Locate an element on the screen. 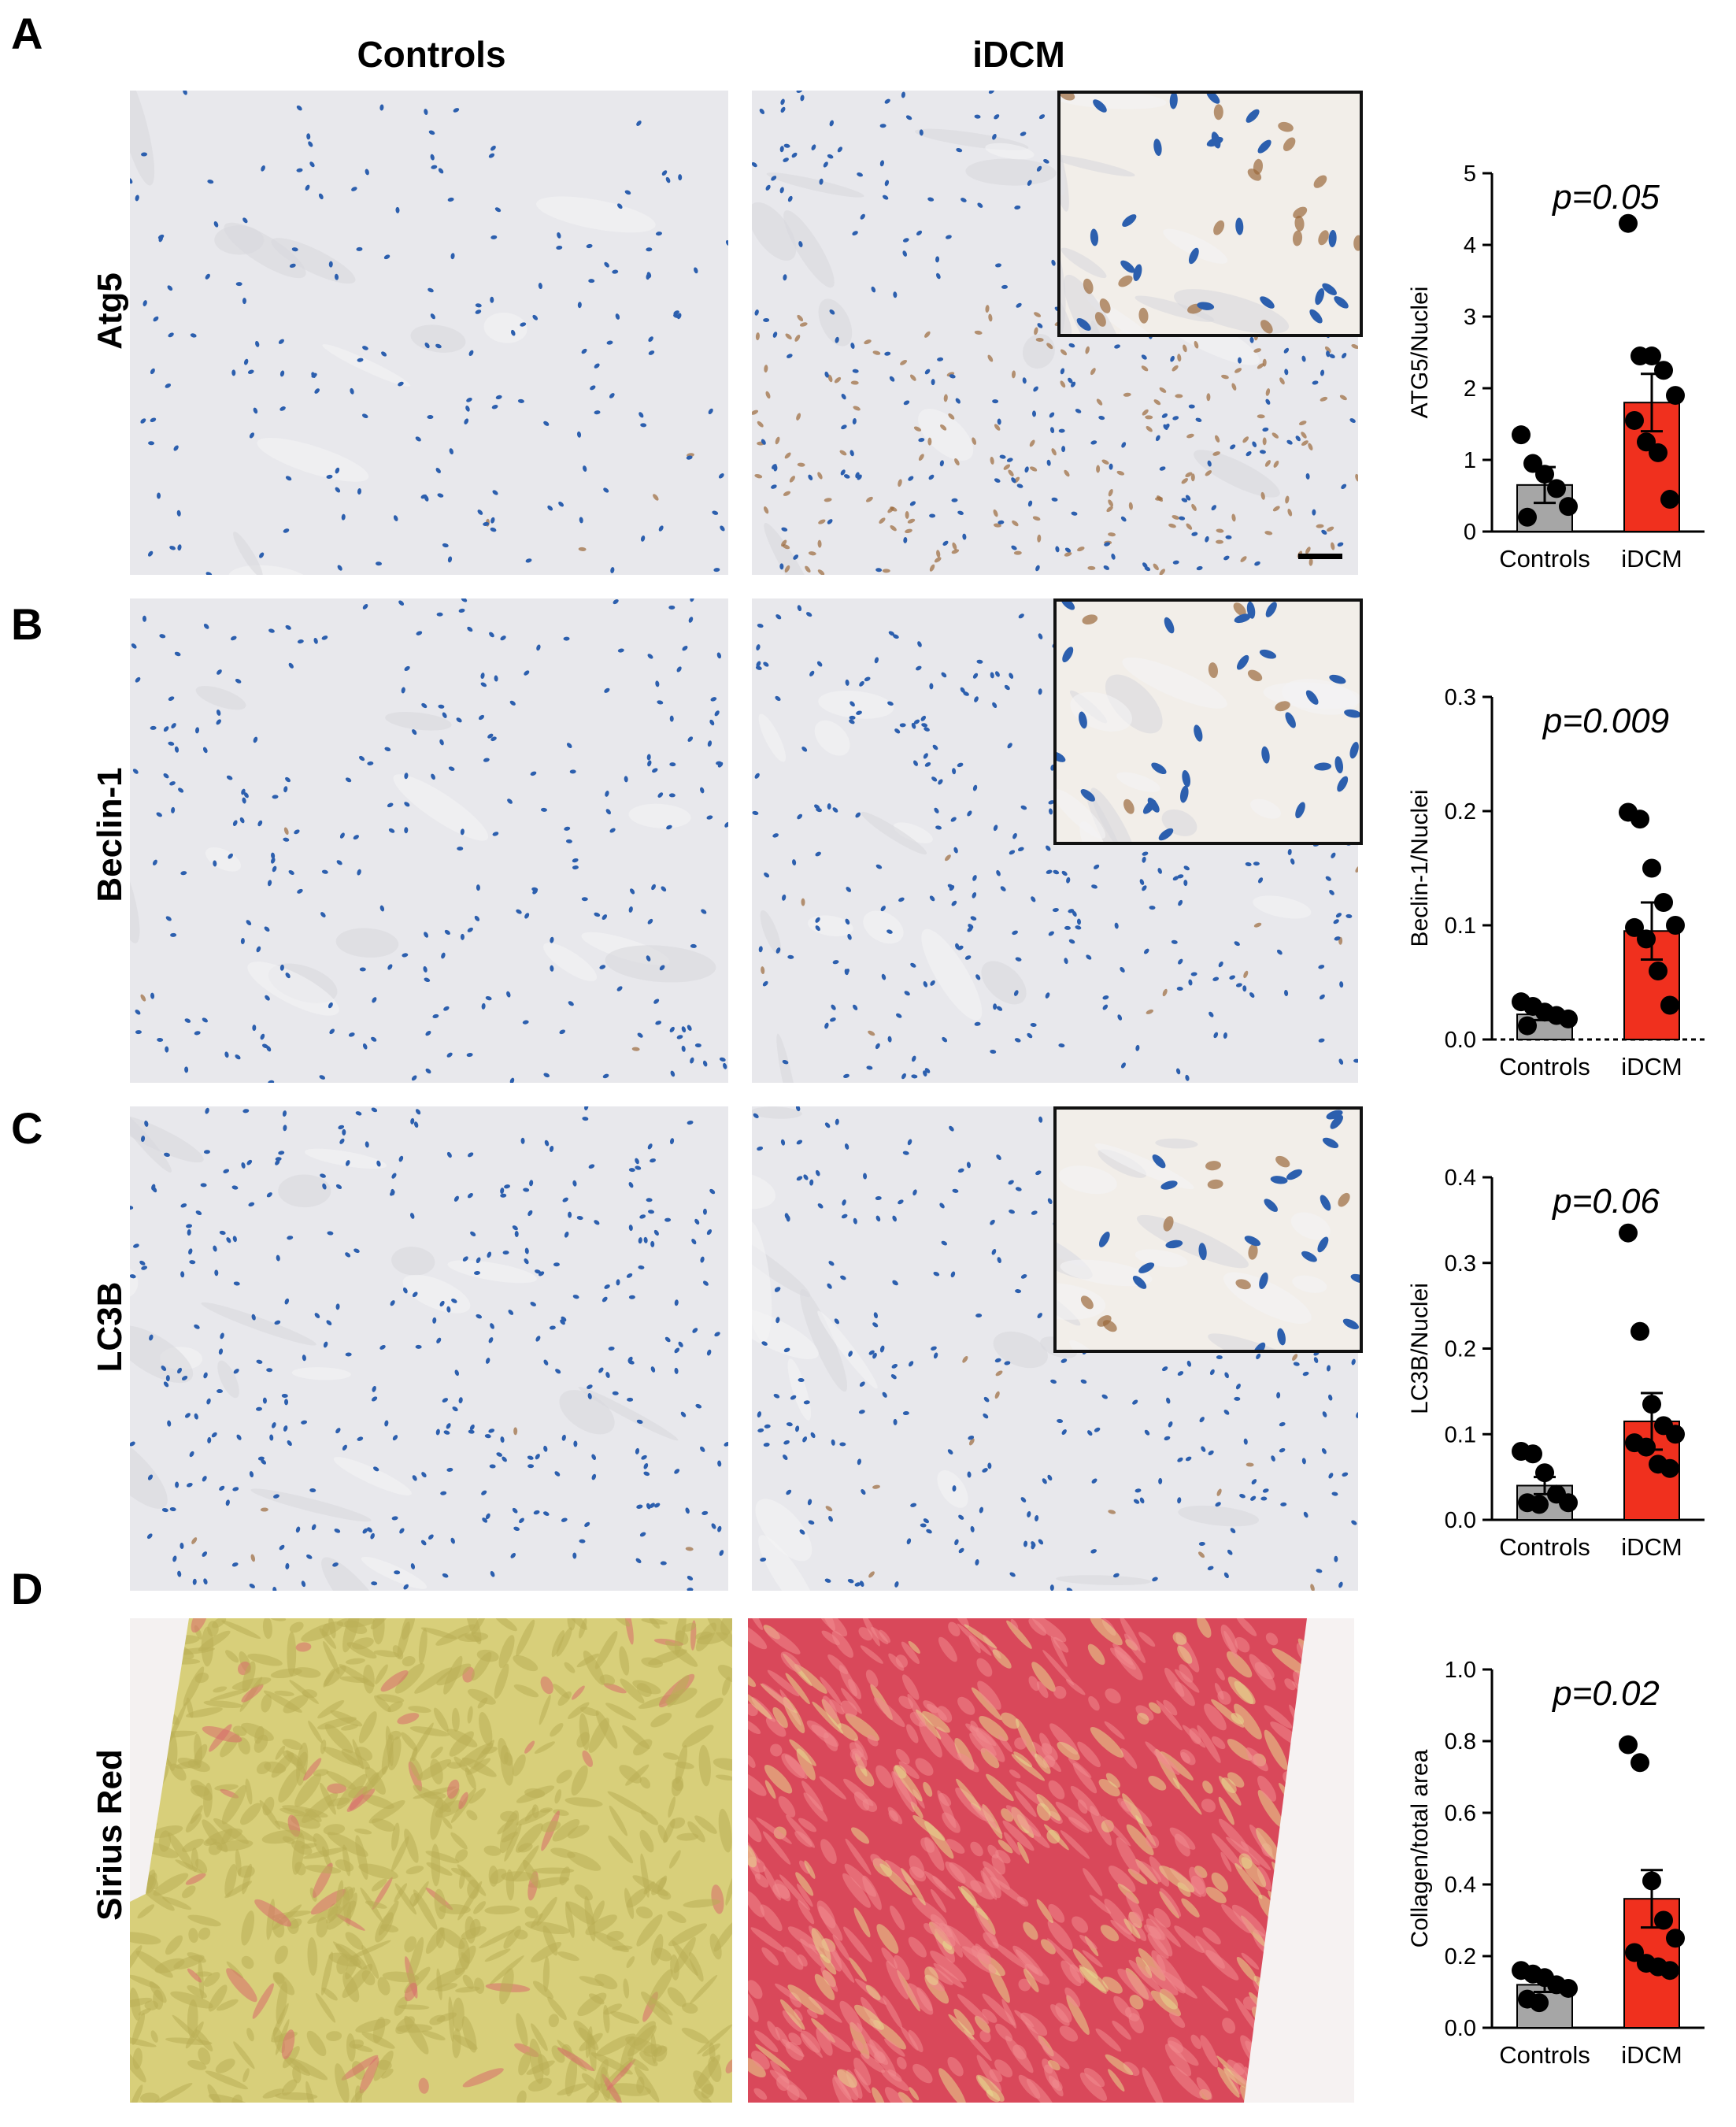 The width and height of the screenshot is (1736, 2127). y-tick-label: 2 is located at coordinates (1470, 389).